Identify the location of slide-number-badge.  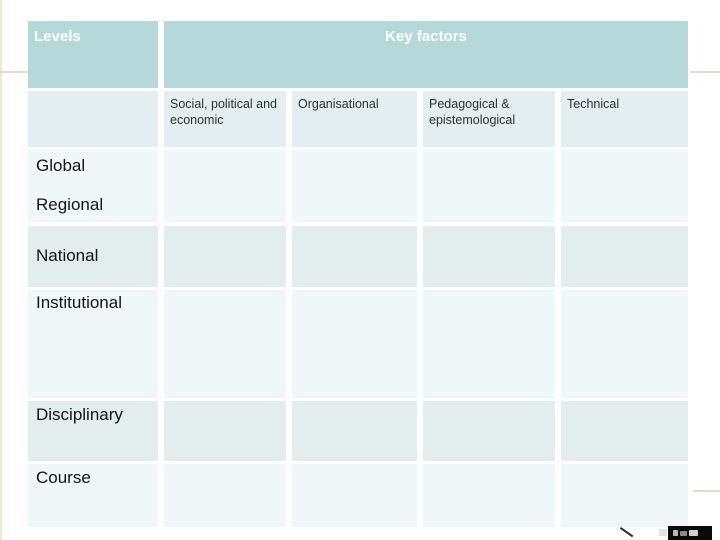
(690, 533).